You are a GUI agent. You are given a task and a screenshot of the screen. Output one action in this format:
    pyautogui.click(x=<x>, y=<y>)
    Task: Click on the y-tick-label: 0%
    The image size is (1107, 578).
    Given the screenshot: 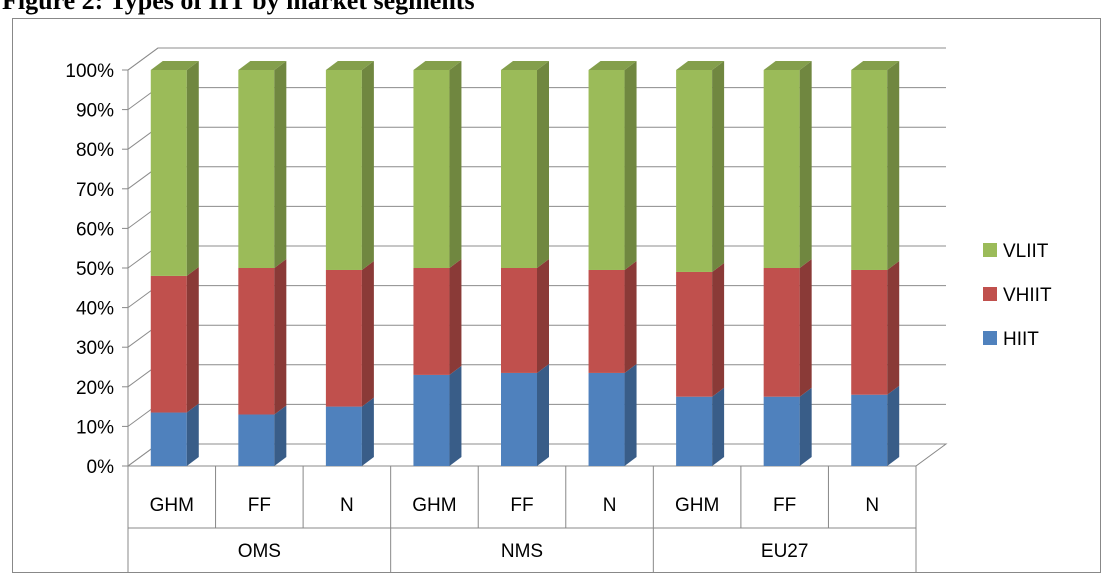 What is the action you would take?
    pyautogui.click(x=101, y=467)
    